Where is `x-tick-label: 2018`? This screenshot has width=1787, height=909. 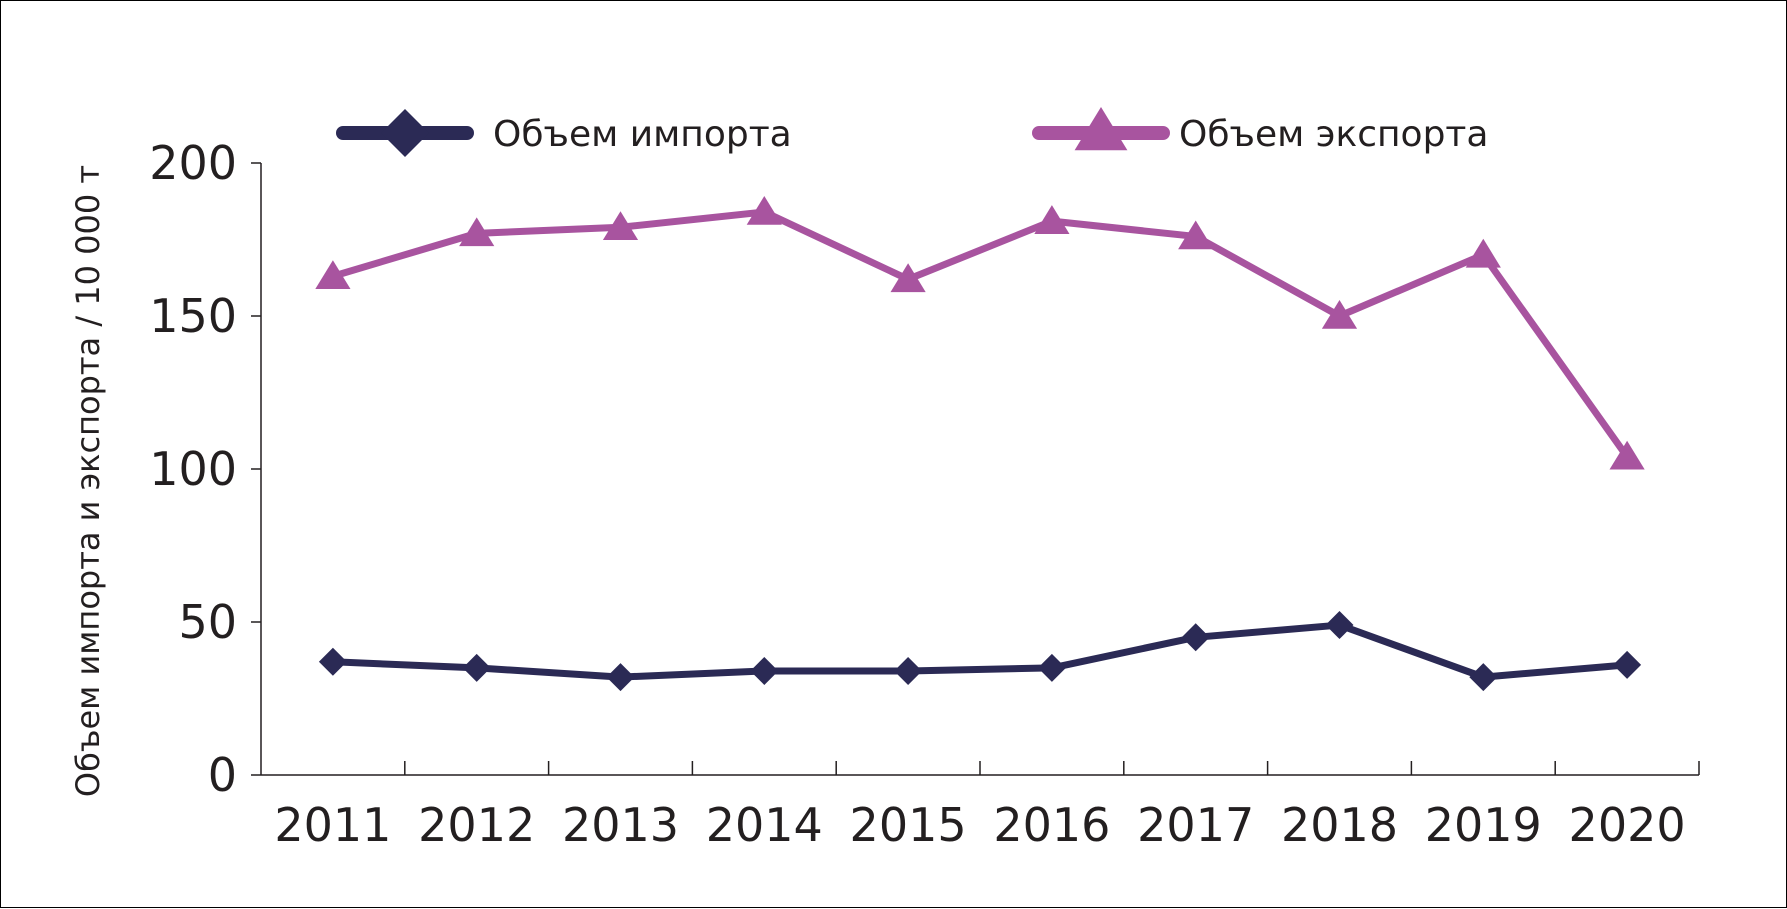
x-tick-label: 2018 is located at coordinates (1339, 825).